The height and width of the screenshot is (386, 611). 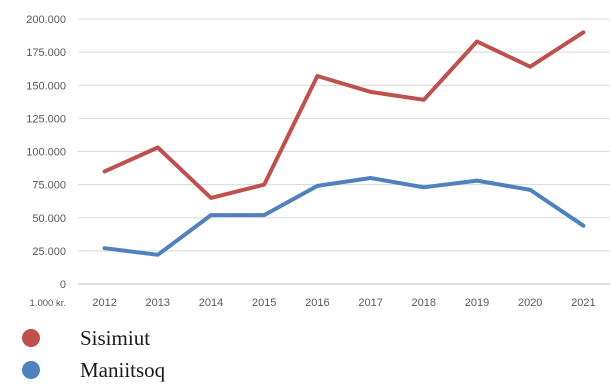 I want to click on y-tick-label: 200.000, so click(x=46, y=20).